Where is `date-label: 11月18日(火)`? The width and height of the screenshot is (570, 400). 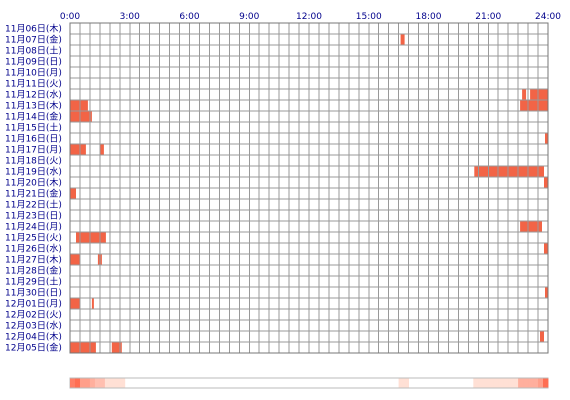 date-label: 11月18日(火) is located at coordinates (33, 161).